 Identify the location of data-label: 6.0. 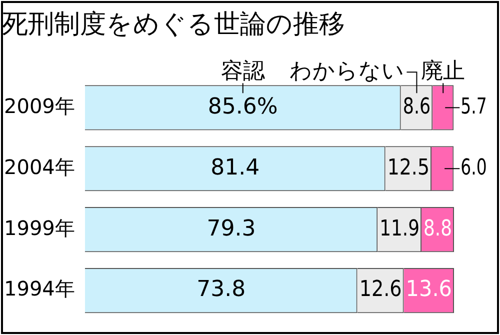
(473, 167).